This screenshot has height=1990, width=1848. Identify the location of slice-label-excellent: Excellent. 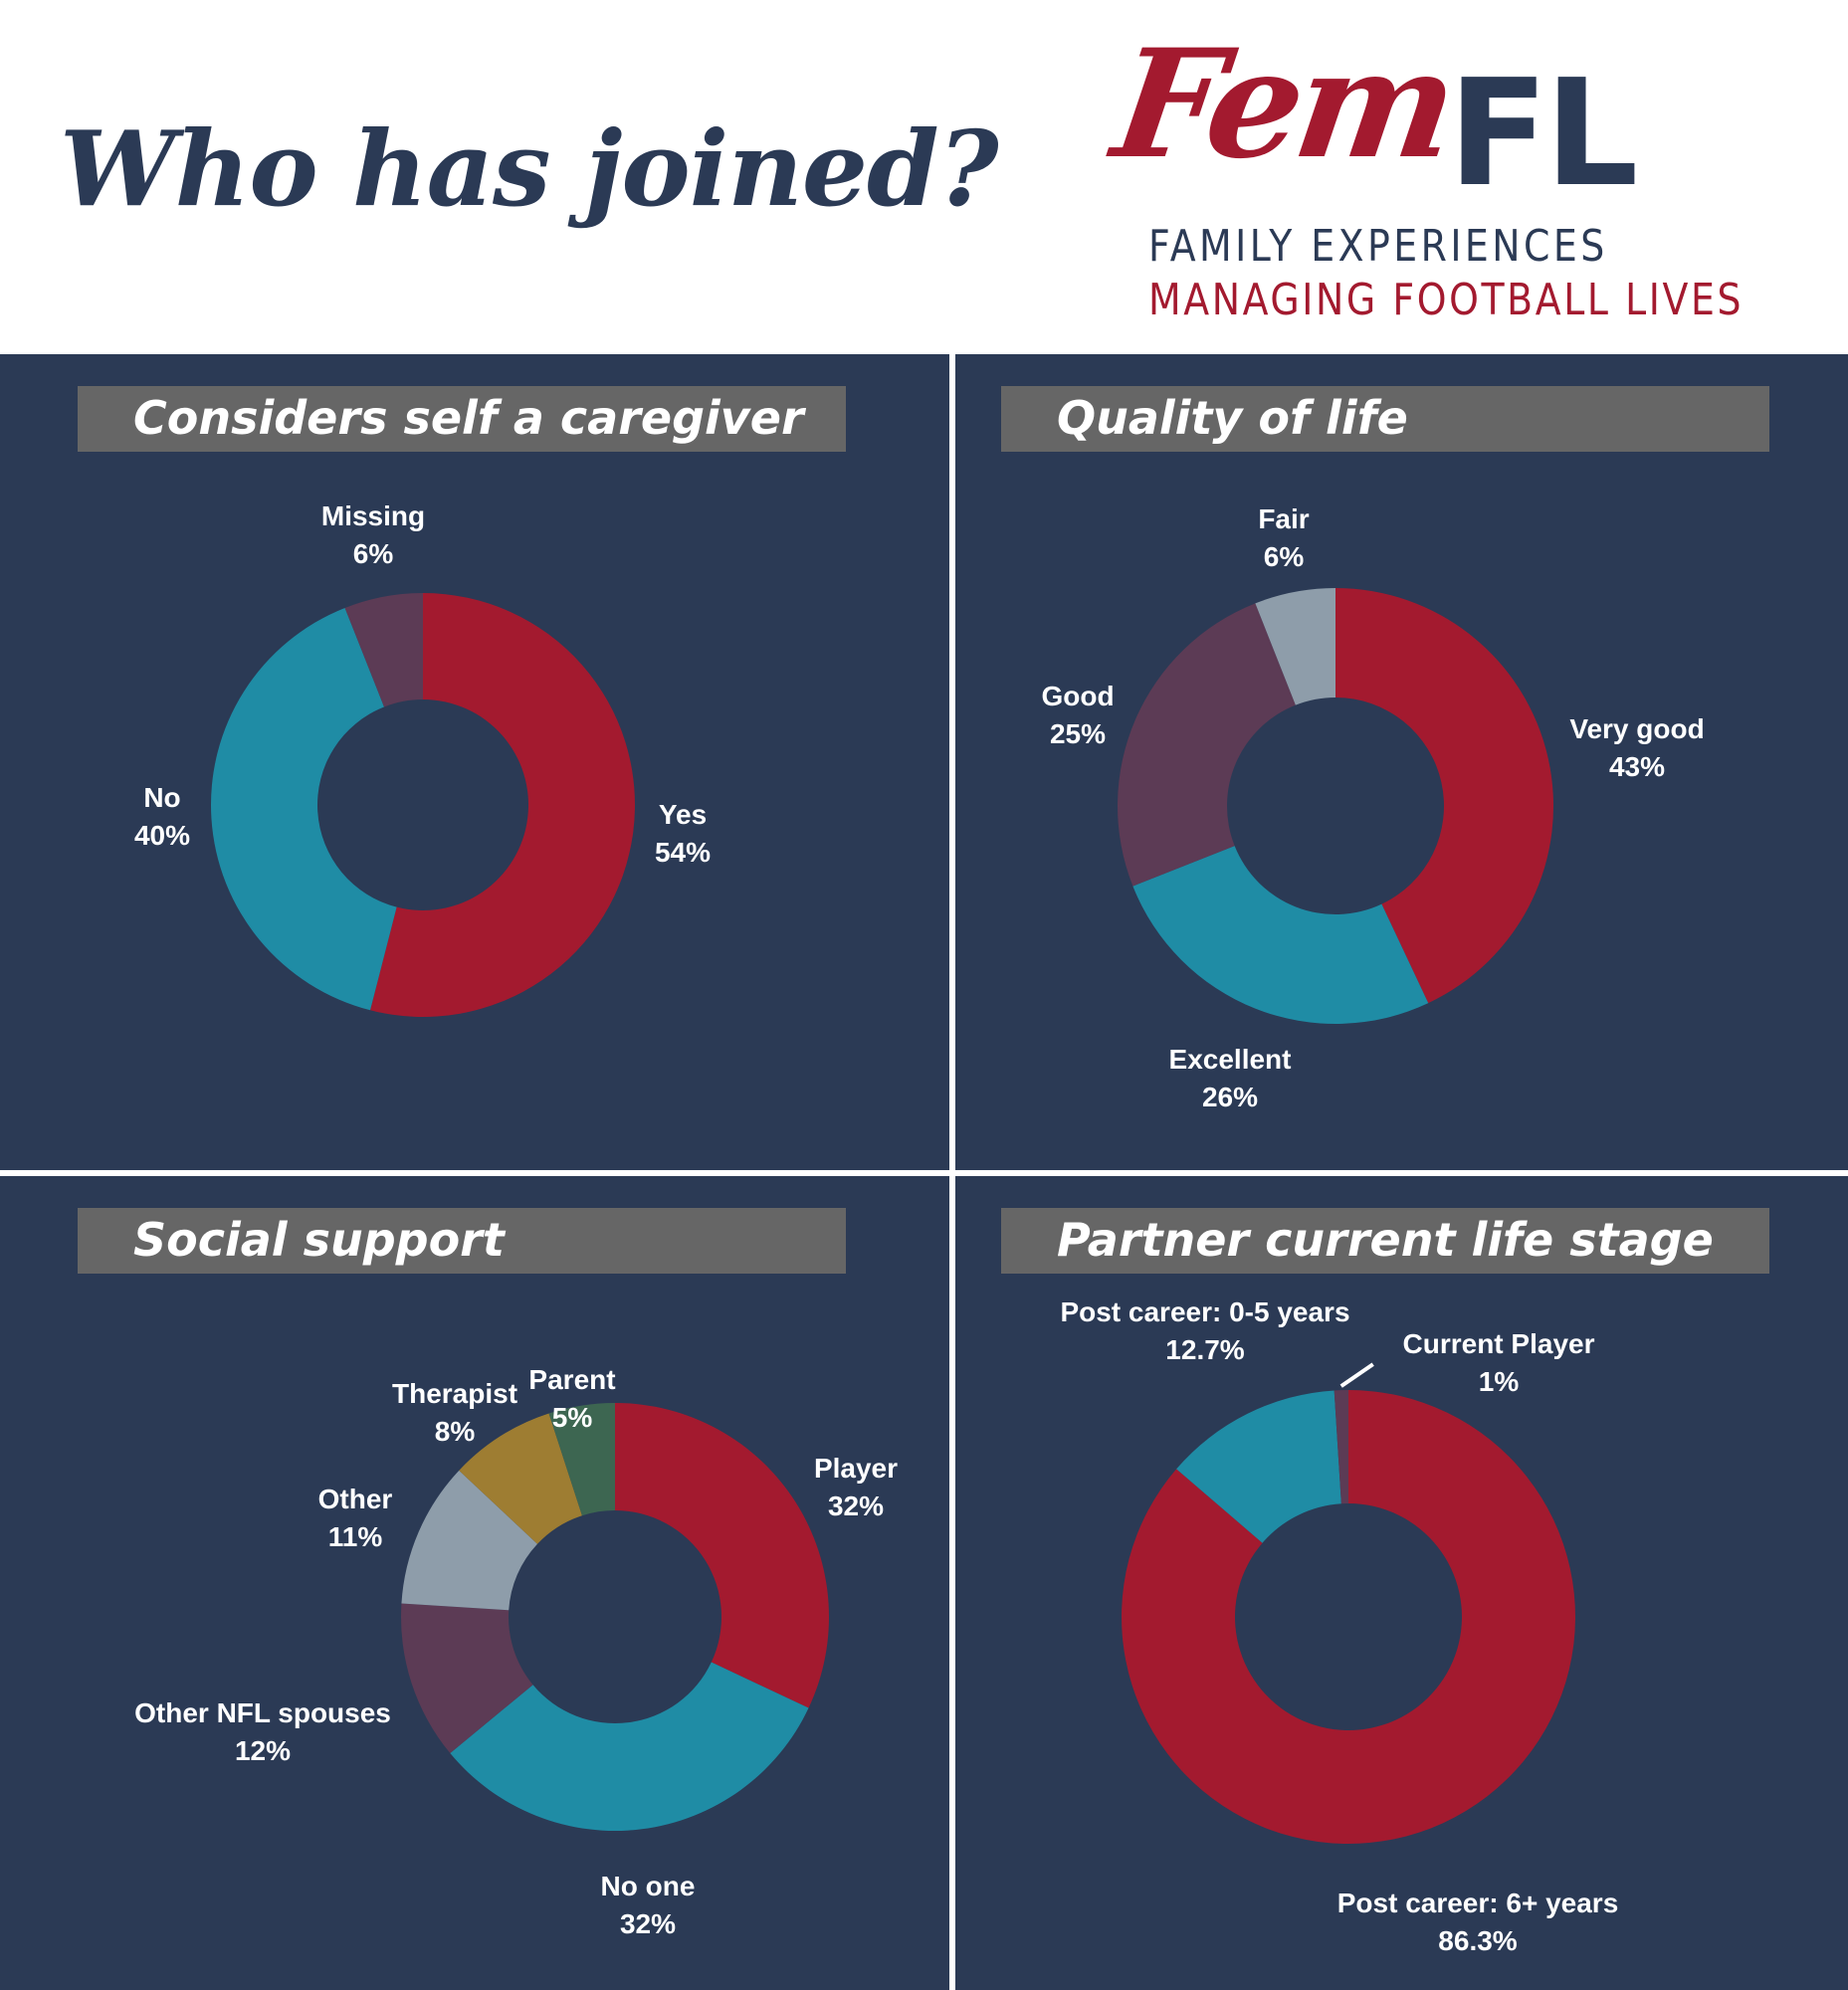
(1230, 1059).